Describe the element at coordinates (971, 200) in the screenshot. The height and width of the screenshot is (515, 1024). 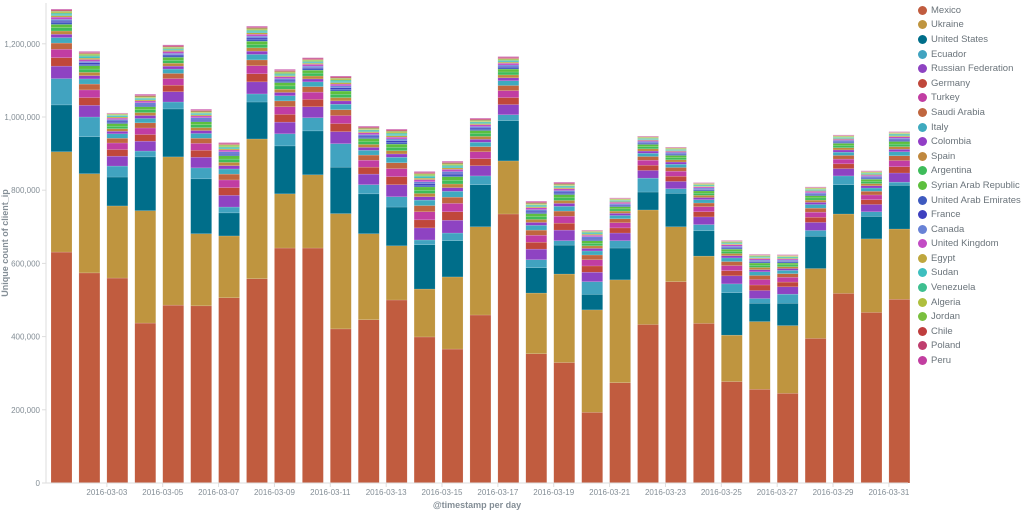
I see `legend-item: United Arab Emirates` at that location.